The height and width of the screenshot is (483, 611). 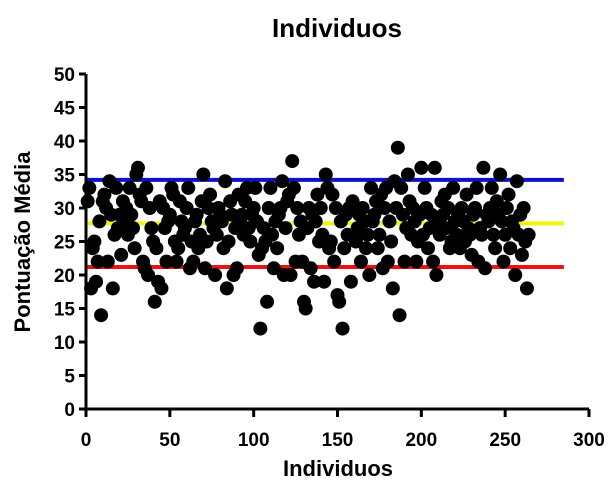 I want to click on y-tick-label: 0, so click(x=69, y=410).